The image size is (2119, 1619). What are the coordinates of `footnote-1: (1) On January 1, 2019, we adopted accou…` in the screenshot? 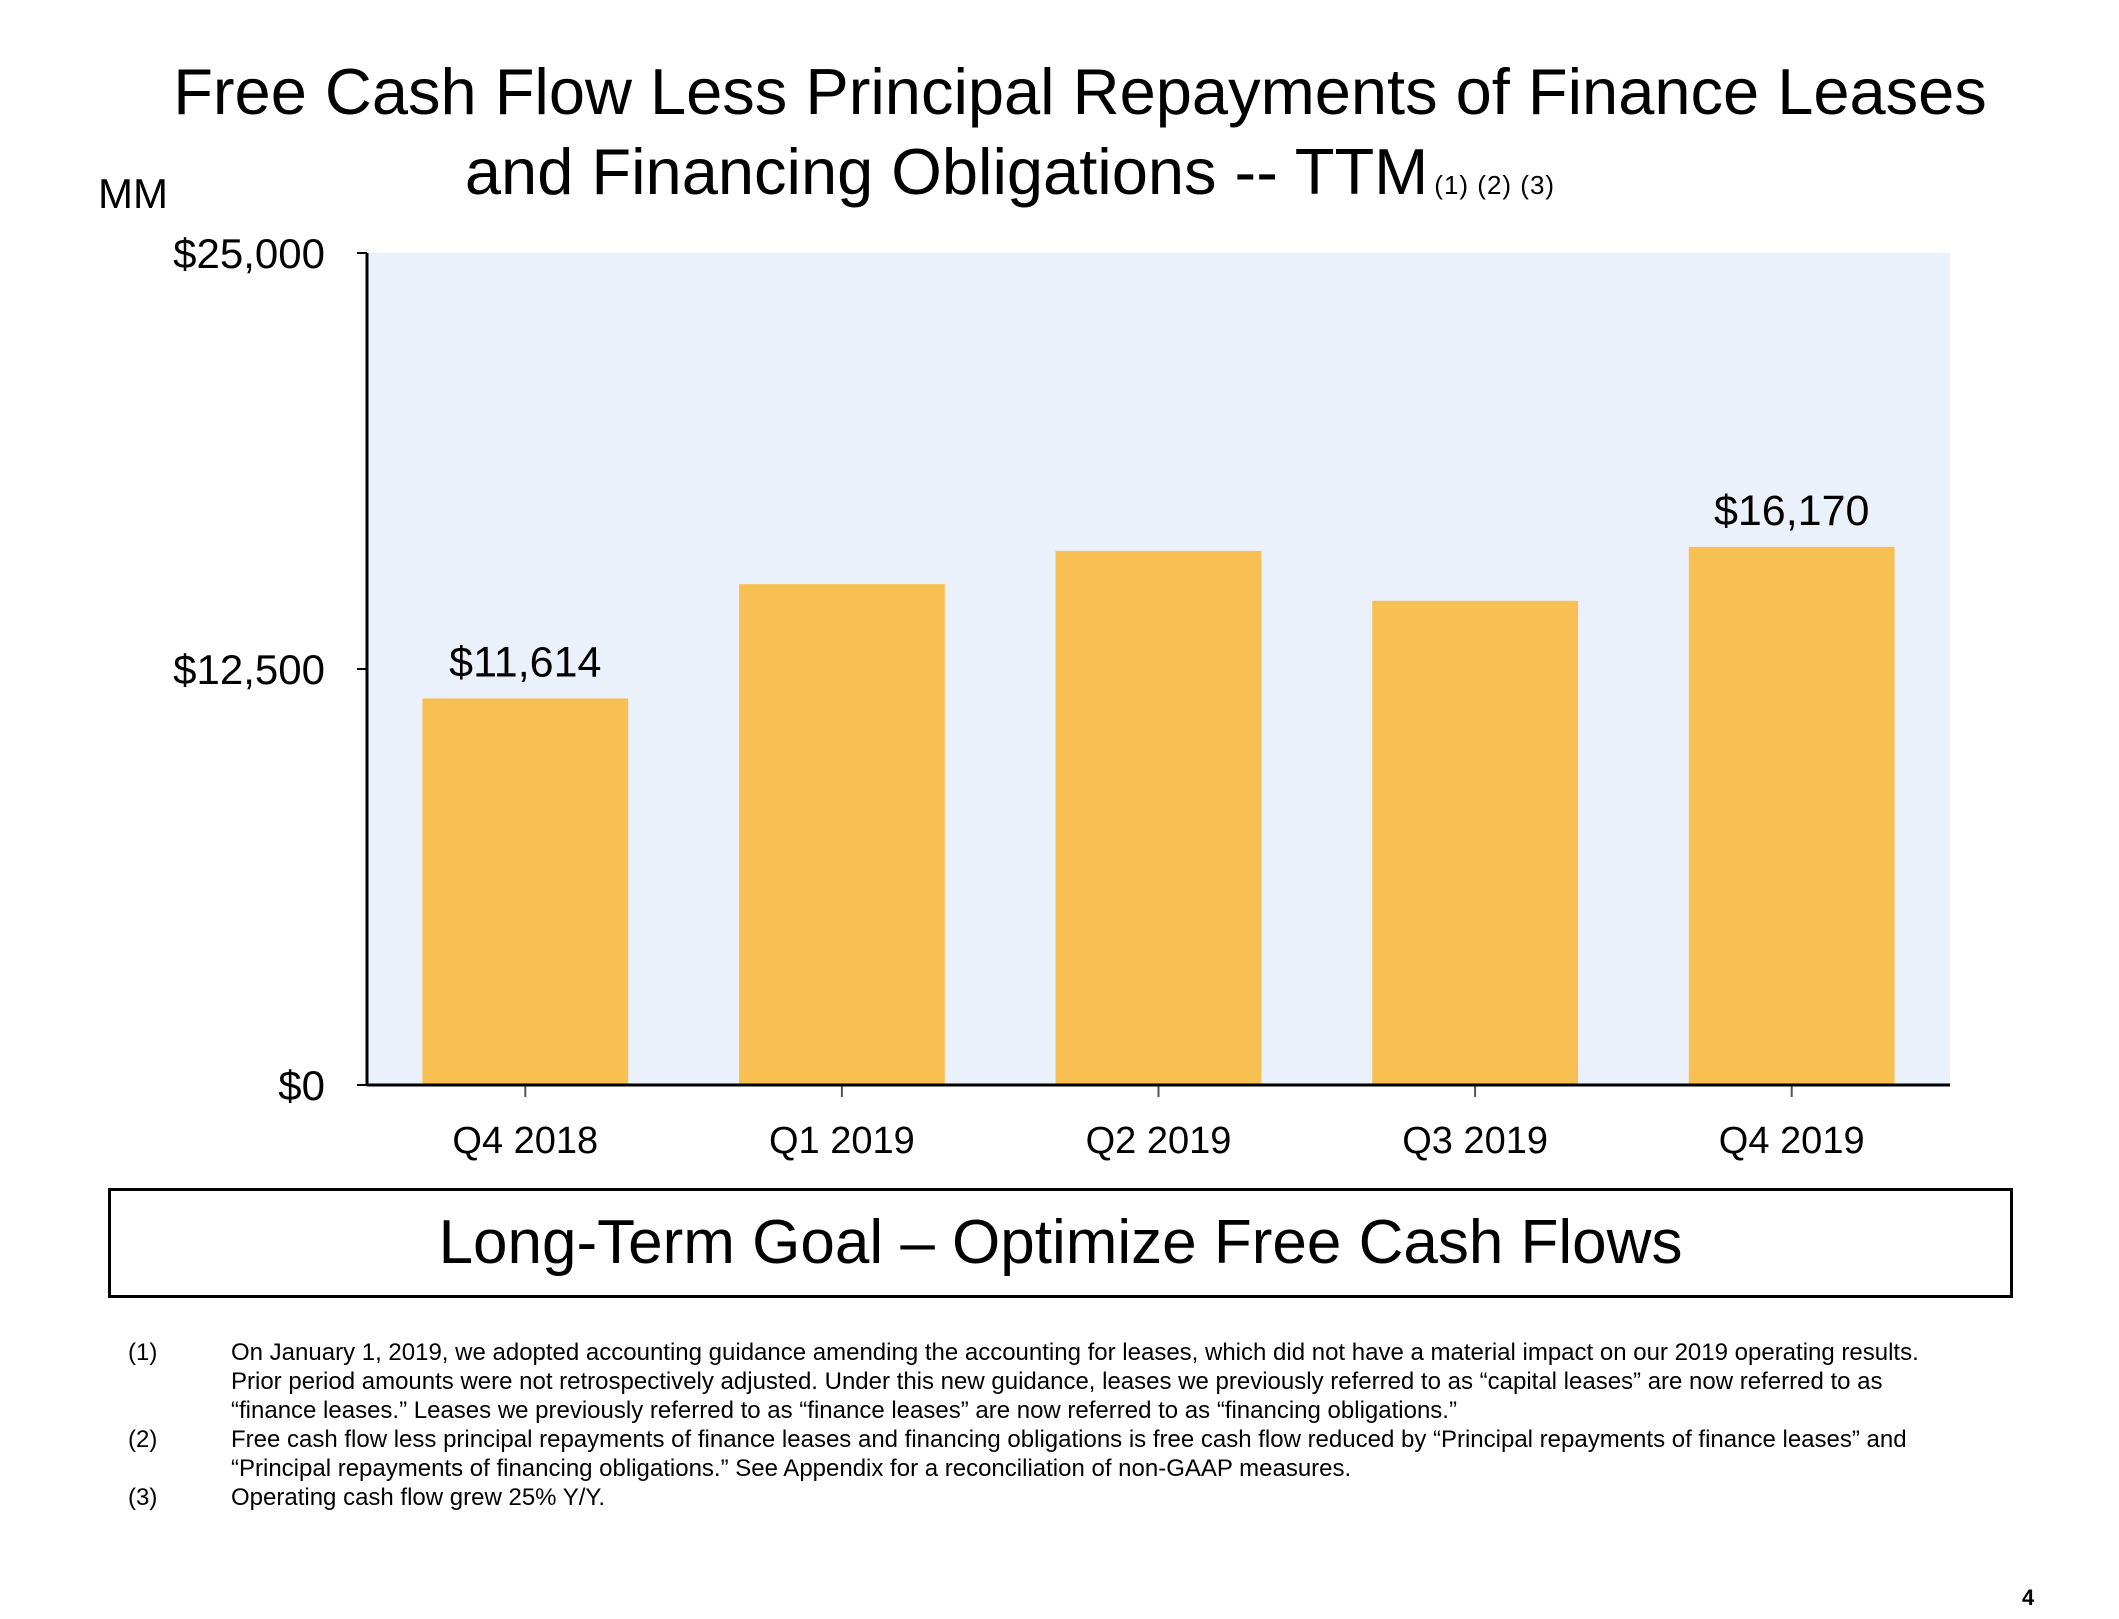 It's located at (1028, 1381).